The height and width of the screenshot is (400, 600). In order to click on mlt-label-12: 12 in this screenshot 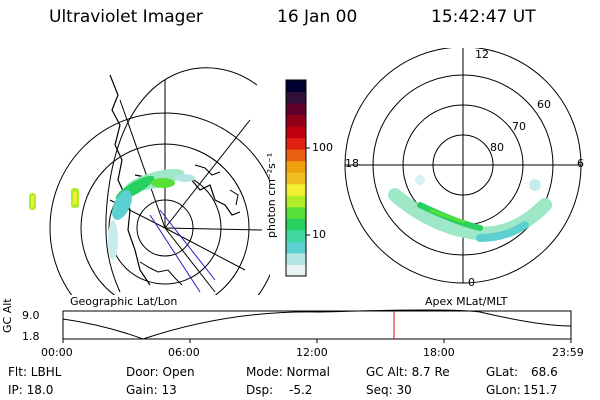, I will do `click(482, 54)`.